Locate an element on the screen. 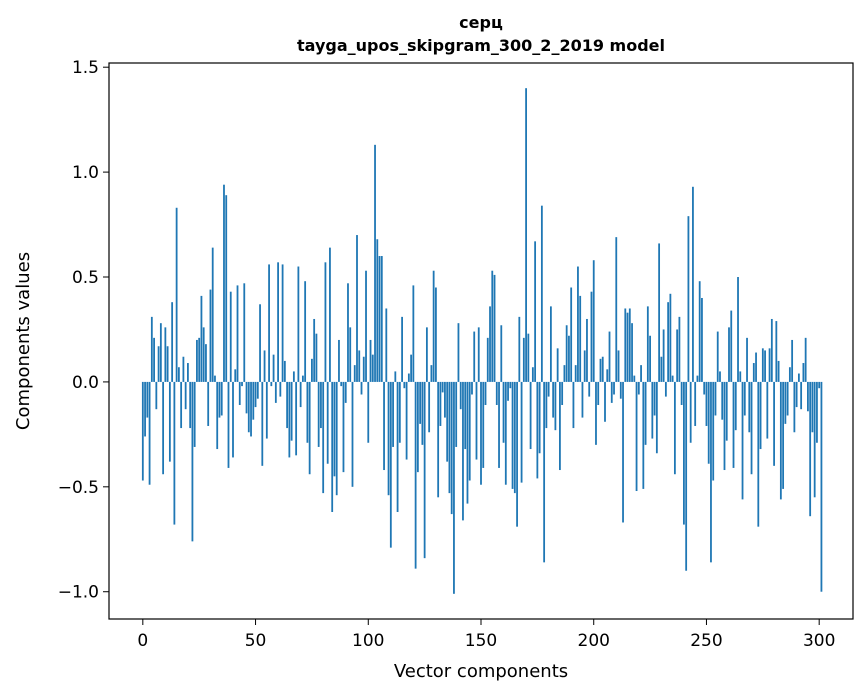 The width and height of the screenshot is (867, 696). x-tick-label: 0 is located at coordinates (142, 641).